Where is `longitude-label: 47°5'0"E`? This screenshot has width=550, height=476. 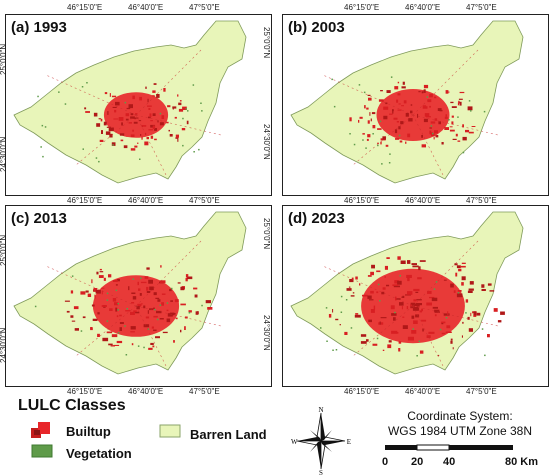
longitude-label: 47°5'0"E is located at coordinates (481, 391).